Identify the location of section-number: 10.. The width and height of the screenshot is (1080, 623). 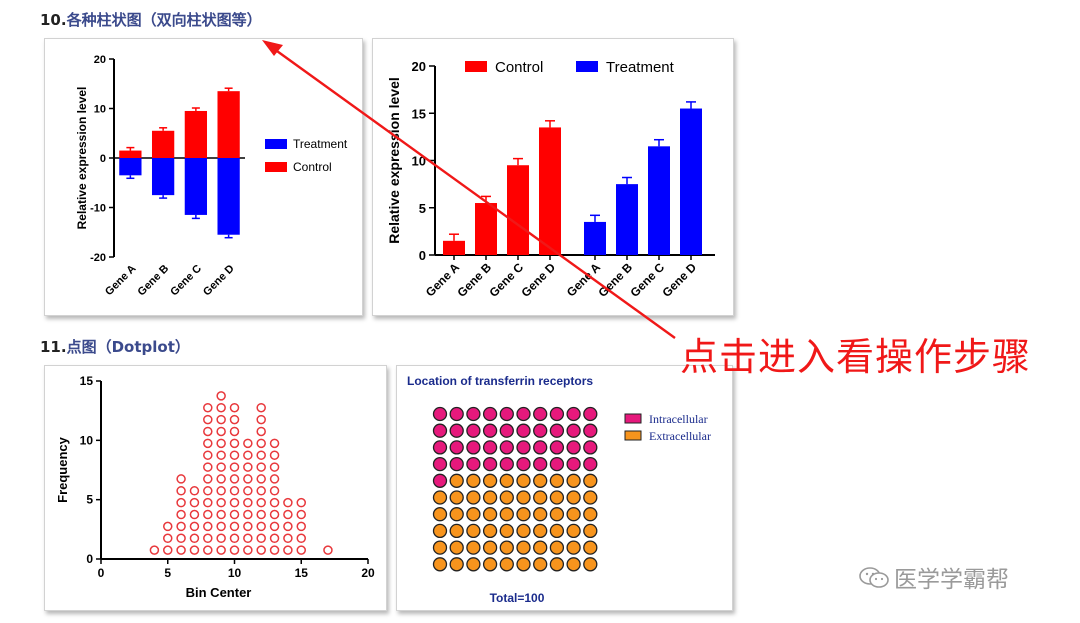
(53, 20).